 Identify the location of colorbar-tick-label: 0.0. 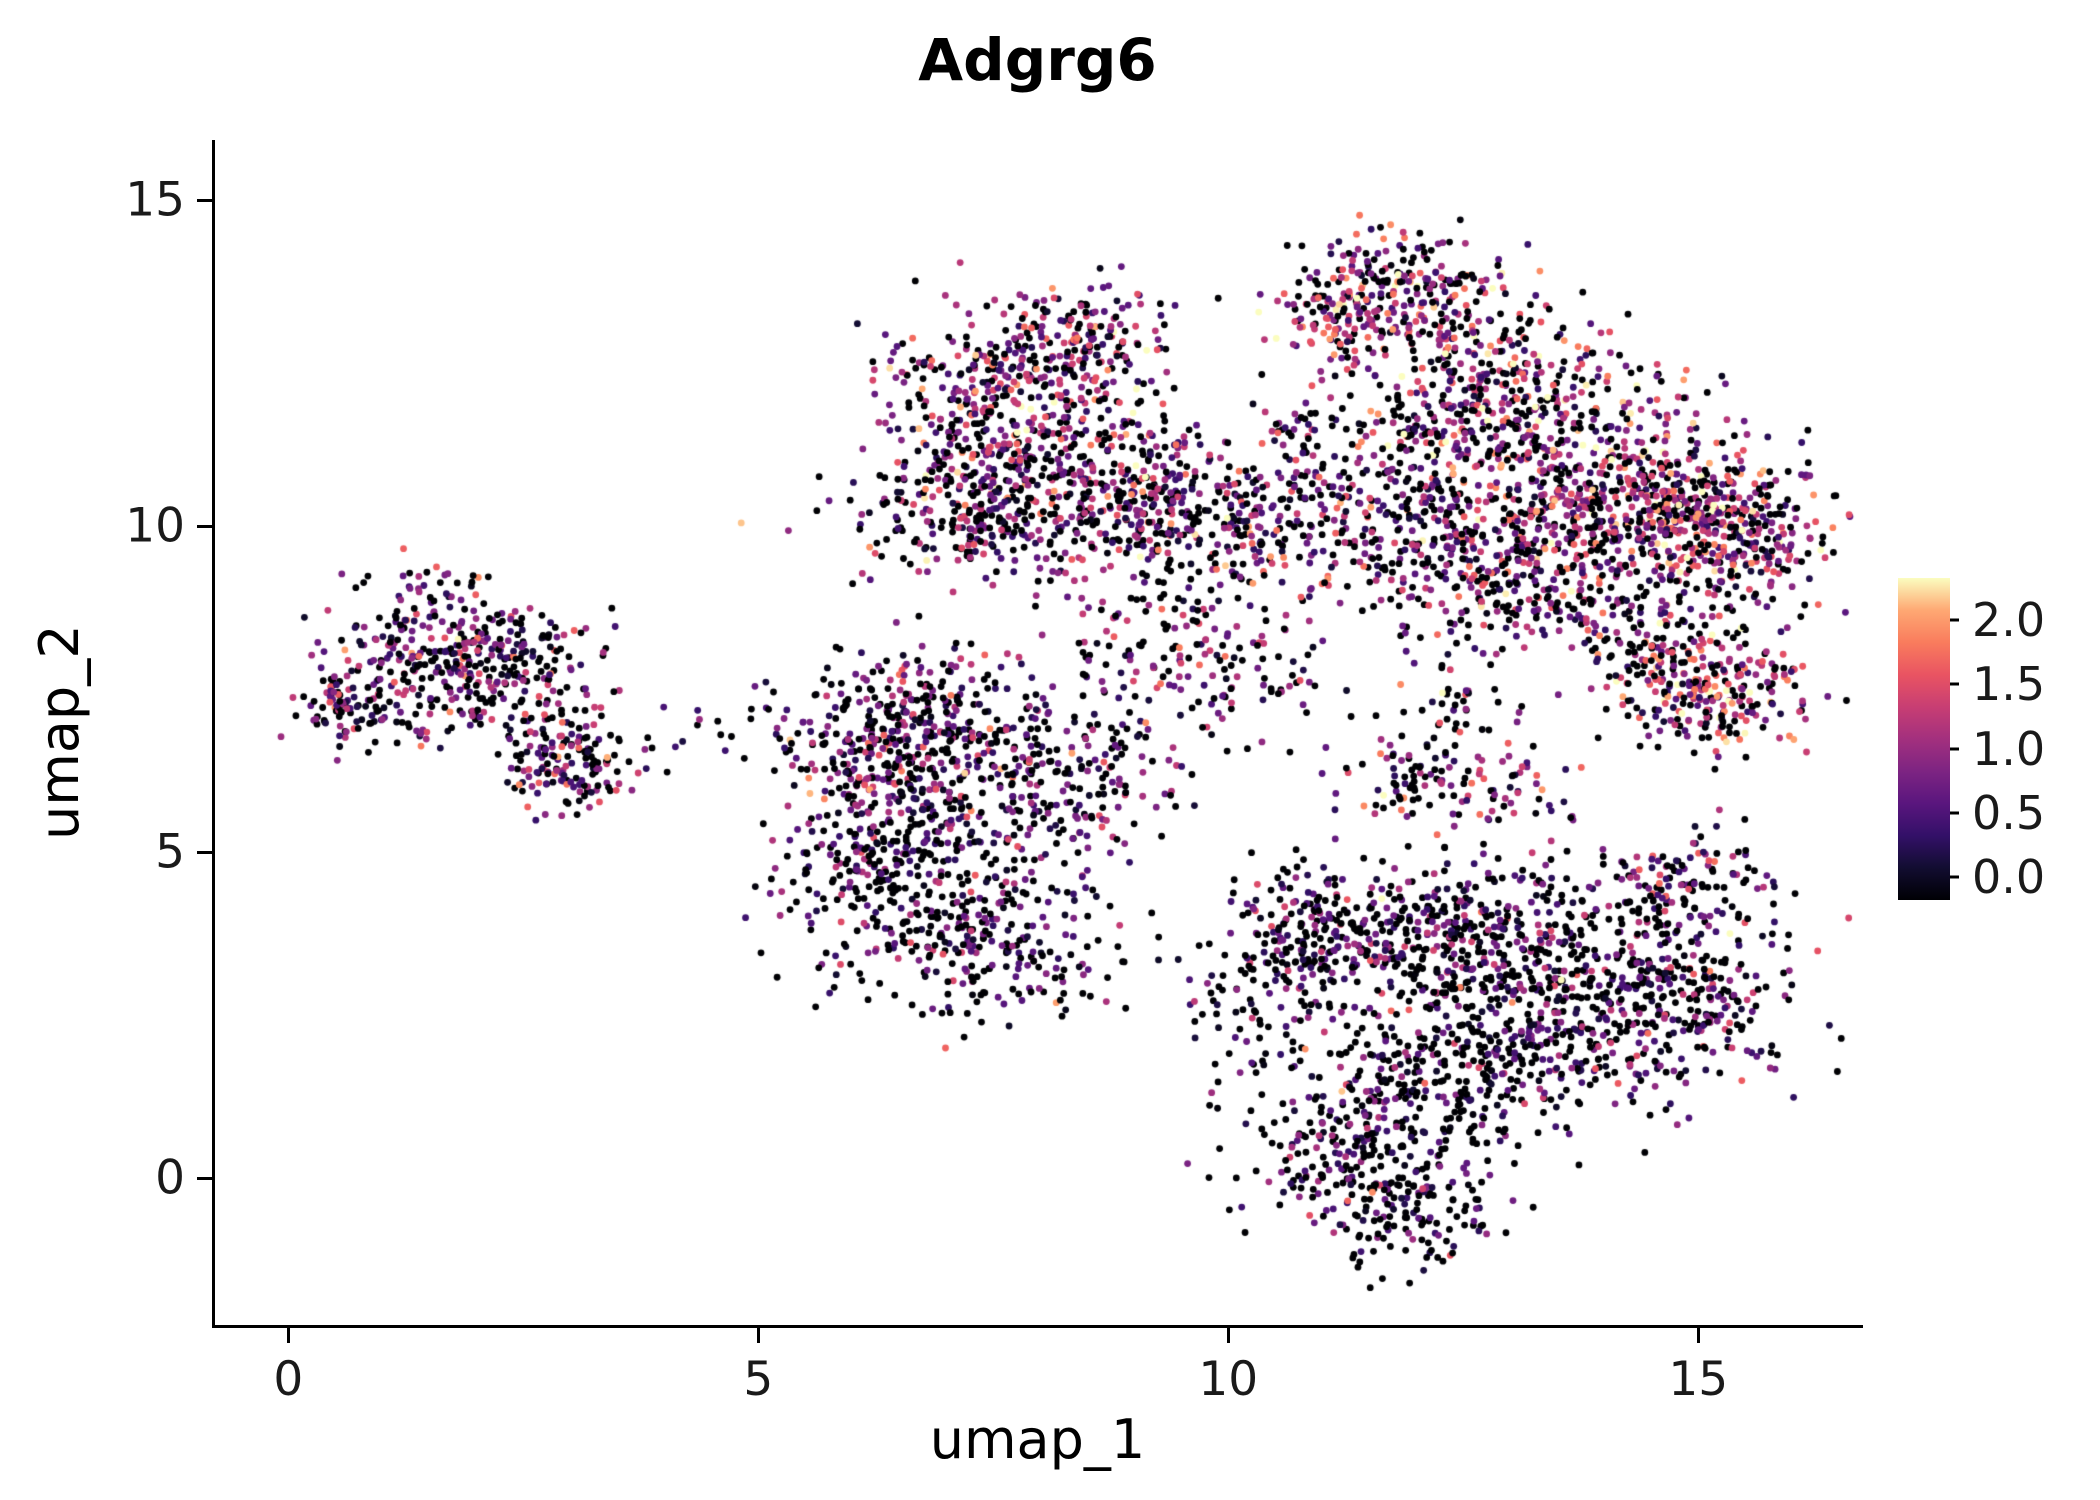
(2009, 877).